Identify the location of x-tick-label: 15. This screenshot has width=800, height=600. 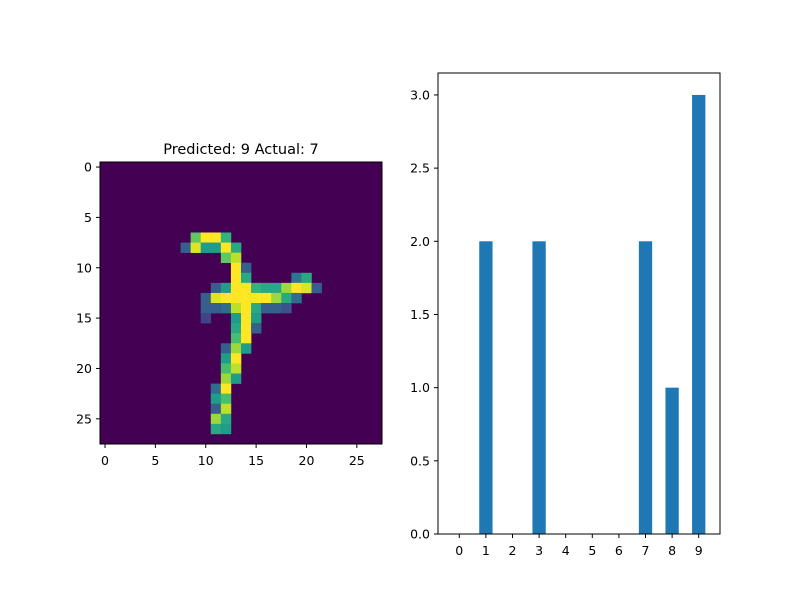
(256, 460).